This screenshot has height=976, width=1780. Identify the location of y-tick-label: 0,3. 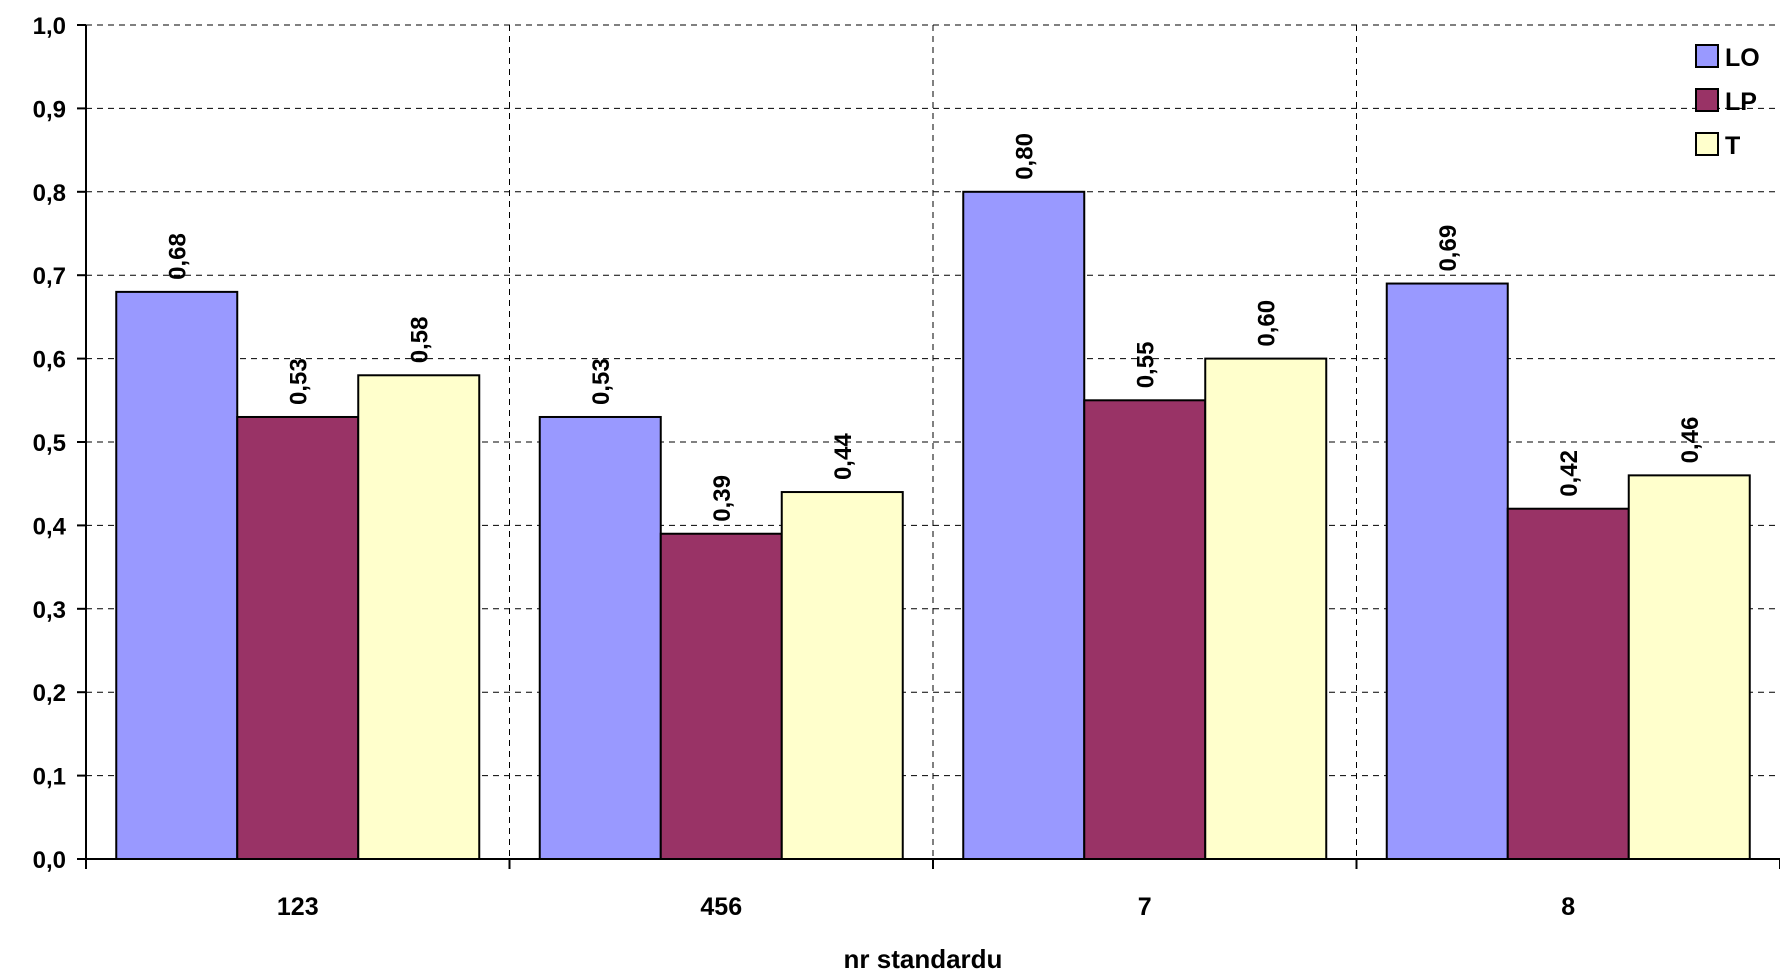
(49, 610).